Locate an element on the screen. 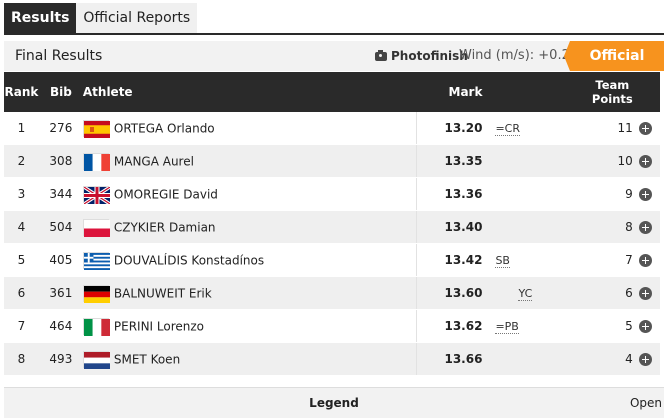 Image resolution: width=668 pixels, height=418 pixels. bib-cell: 504 is located at coordinates (60, 227).